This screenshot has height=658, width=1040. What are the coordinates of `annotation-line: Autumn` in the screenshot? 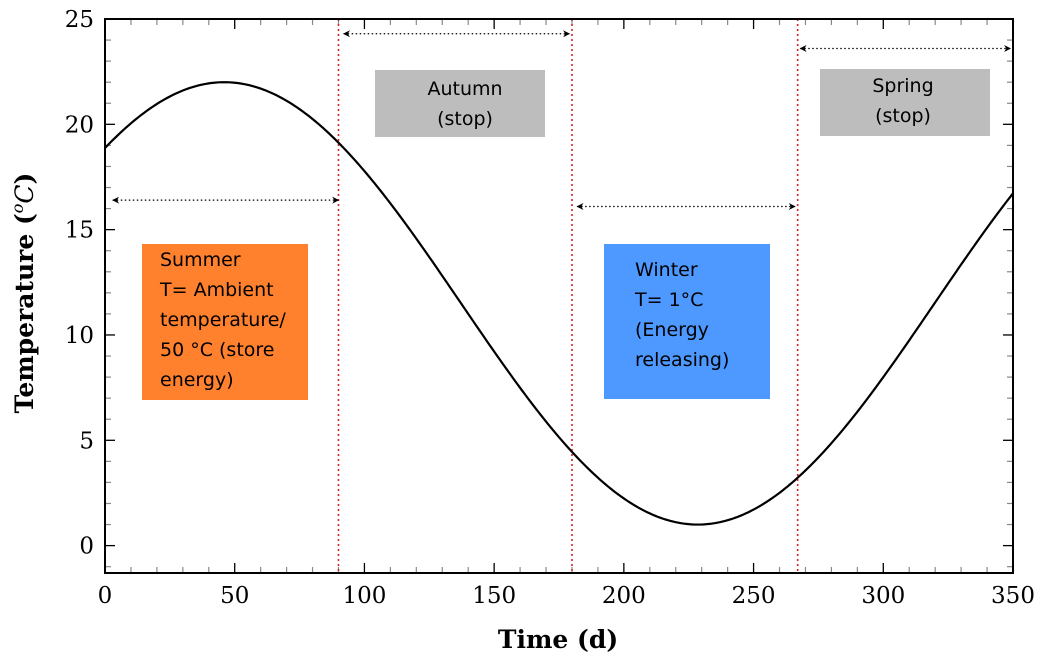 It's located at (464, 89).